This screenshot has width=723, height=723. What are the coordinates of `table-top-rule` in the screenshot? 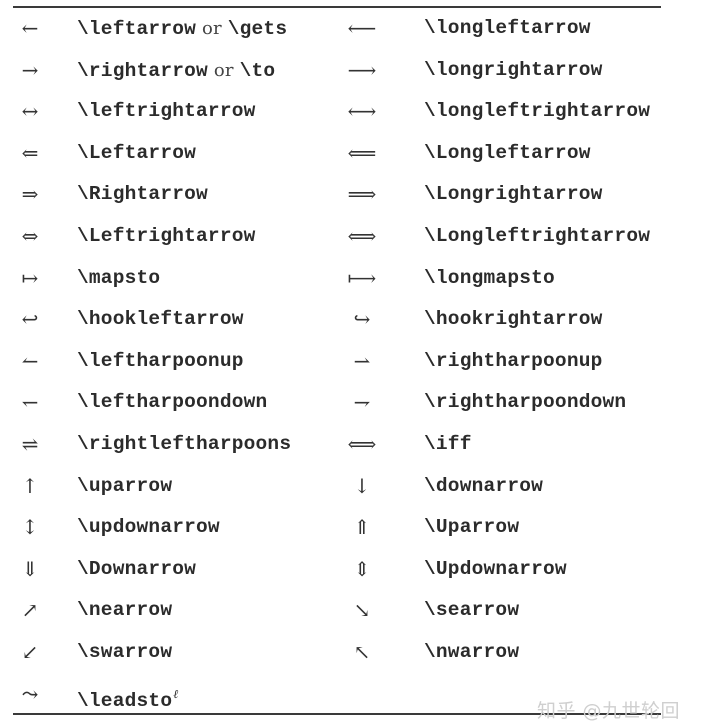 It's located at (337, 7).